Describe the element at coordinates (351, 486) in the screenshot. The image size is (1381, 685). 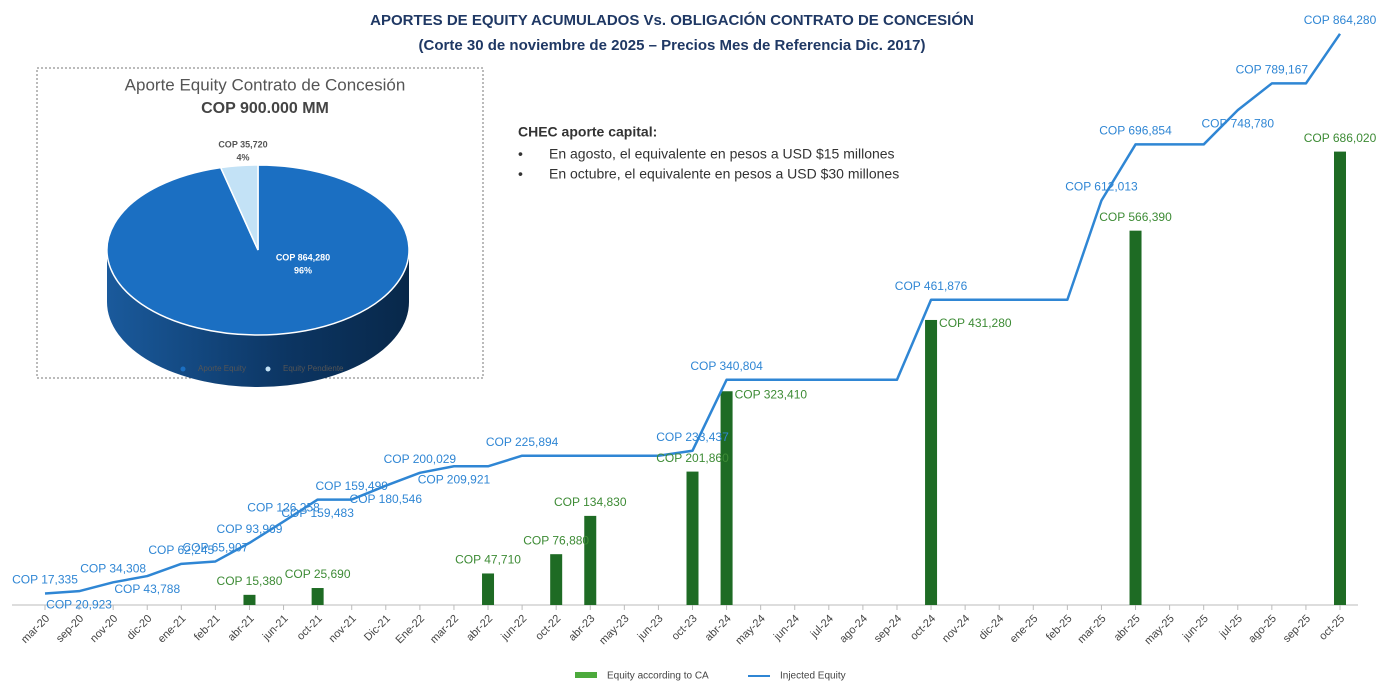
I see `line-value-label: COP 159,499` at that location.